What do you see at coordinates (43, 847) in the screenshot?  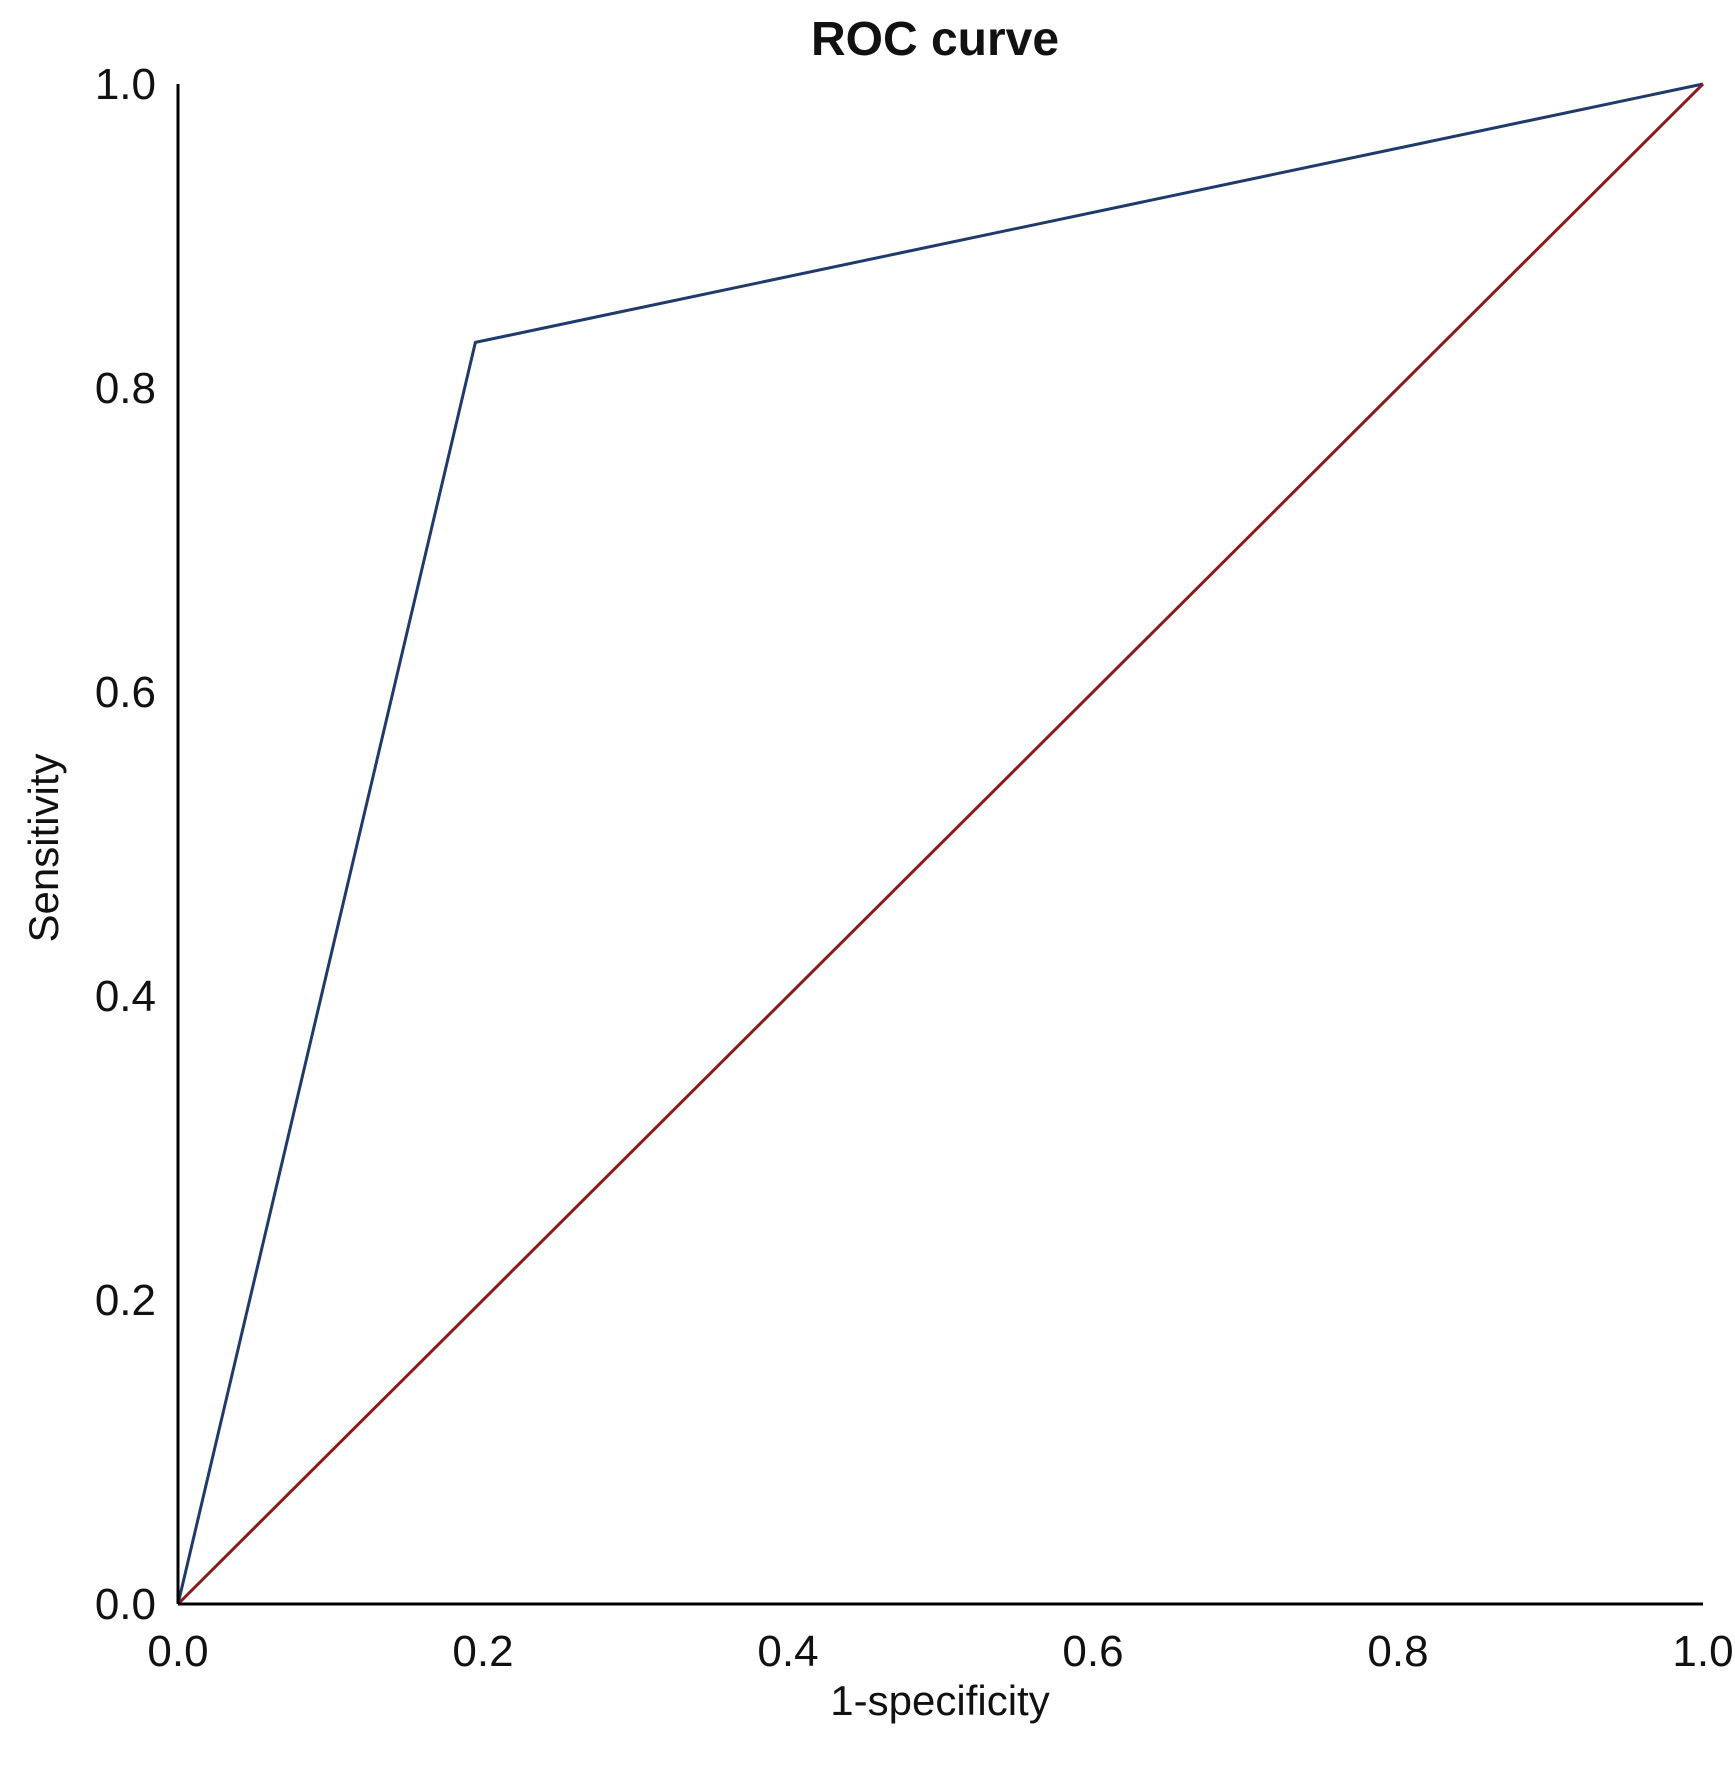 I see `y-axis-label: Sensitivity` at bounding box center [43, 847].